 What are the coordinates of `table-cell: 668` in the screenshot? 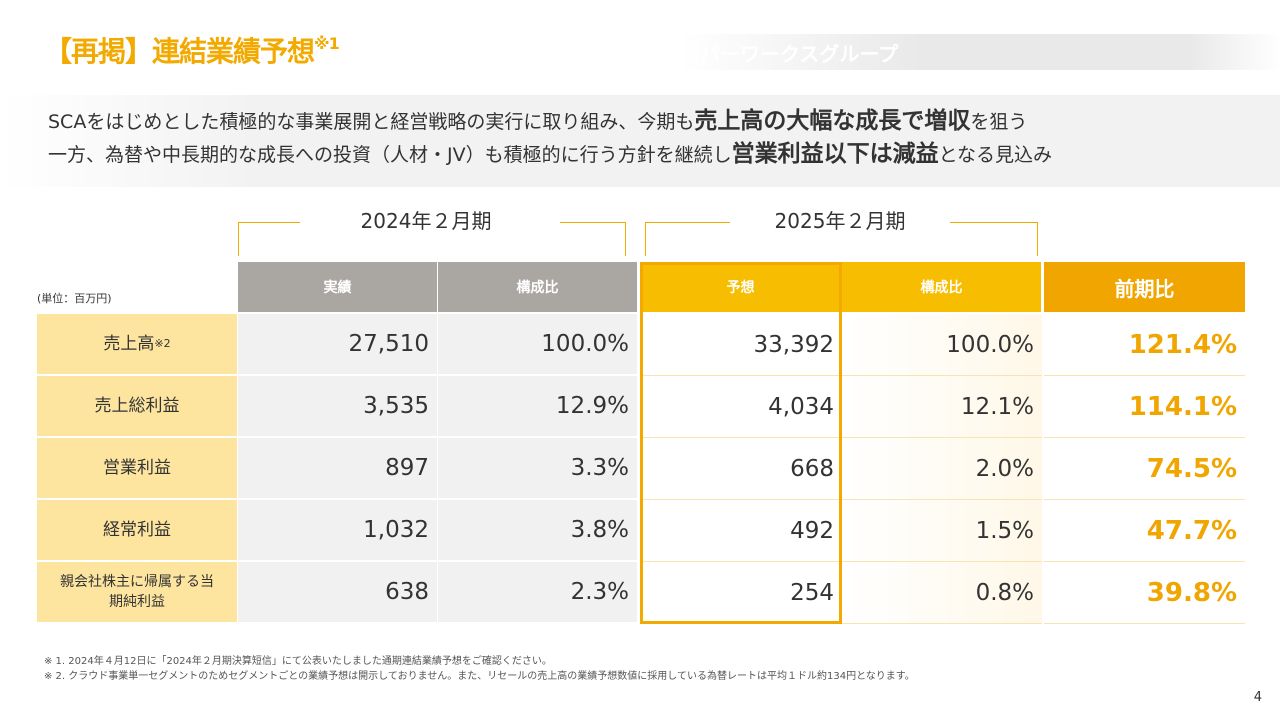 It's located at (741, 469).